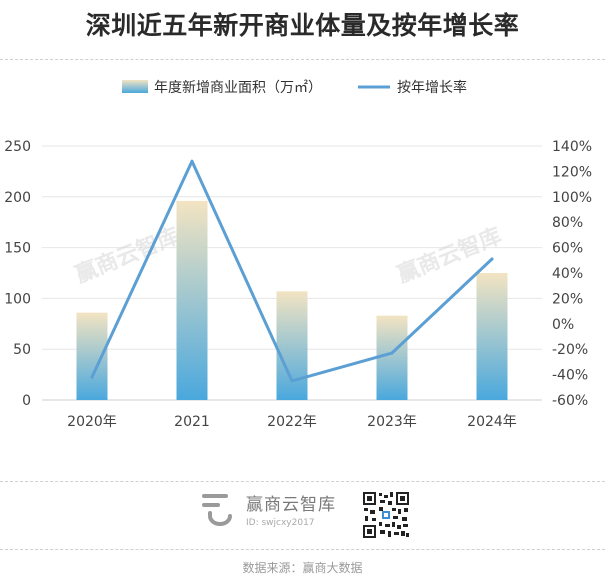 The image size is (605, 582). I want to click on x-tick-label: 2022年, so click(292, 422).